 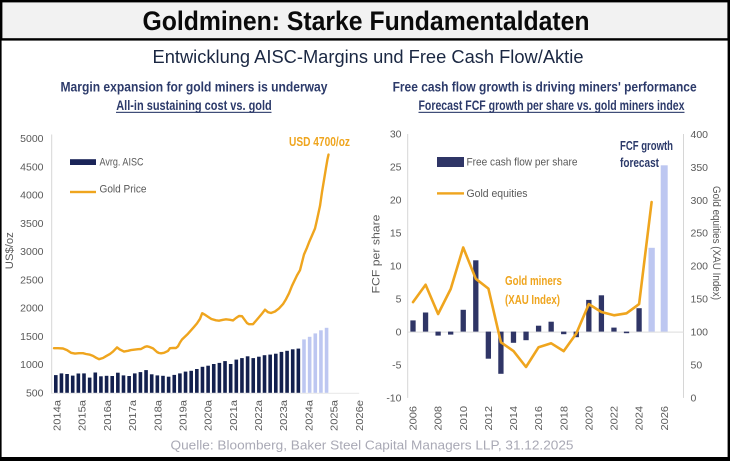 I want to click on svg-text: 2016, so click(x=539, y=418).